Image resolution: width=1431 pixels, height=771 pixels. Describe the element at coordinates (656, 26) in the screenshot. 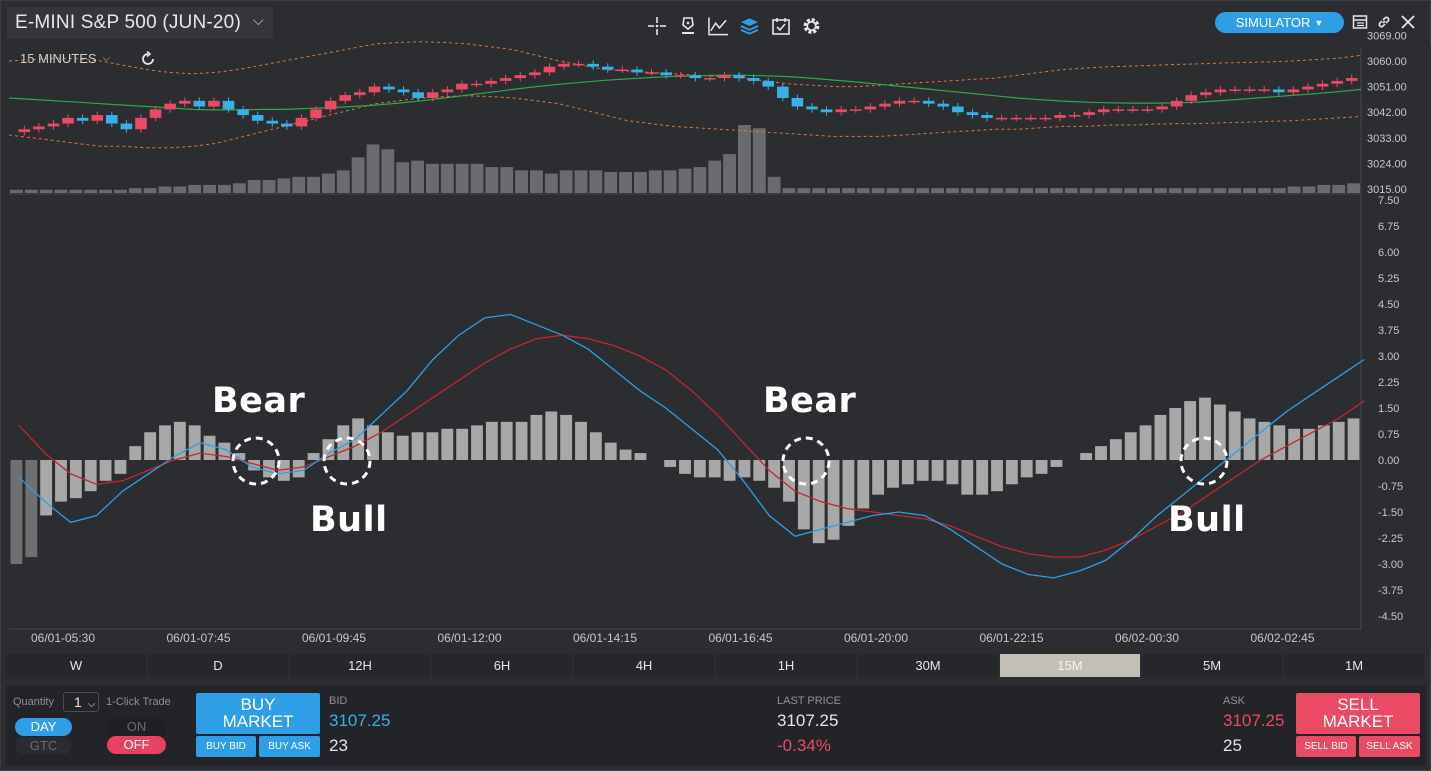

I see `crosshair-icon` at that location.